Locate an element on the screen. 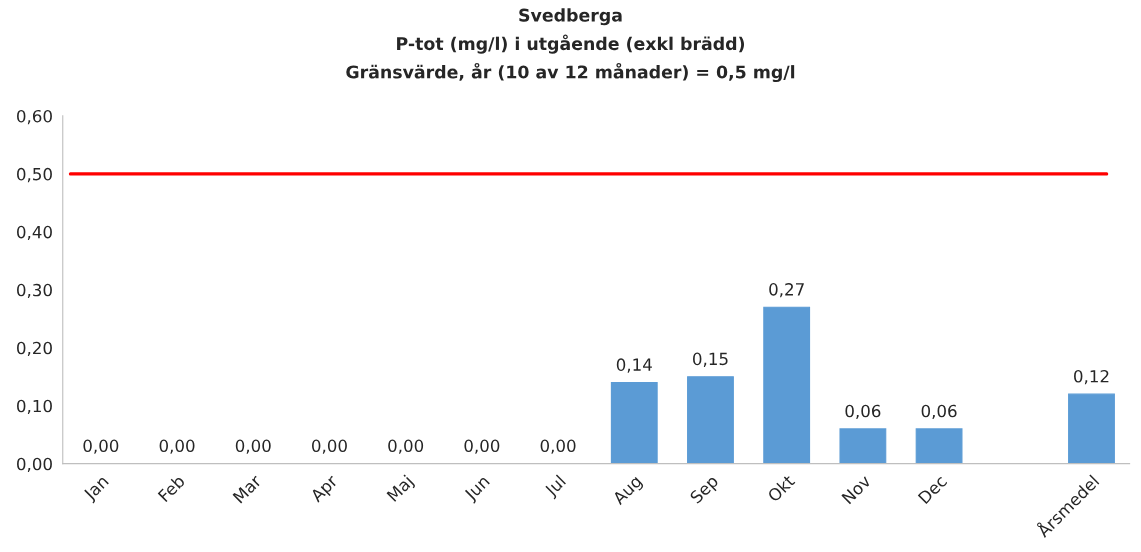 The width and height of the screenshot is (1141, 552). x-tick-label: Maj is located at coordinates (401, 489).